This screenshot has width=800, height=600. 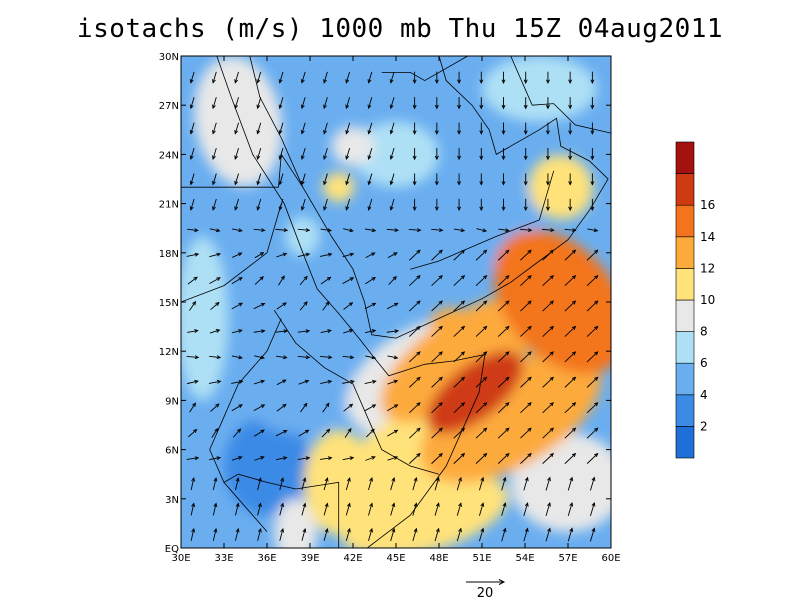 I want to click on x-tick-label: 45E, so click(x=395, y=558).